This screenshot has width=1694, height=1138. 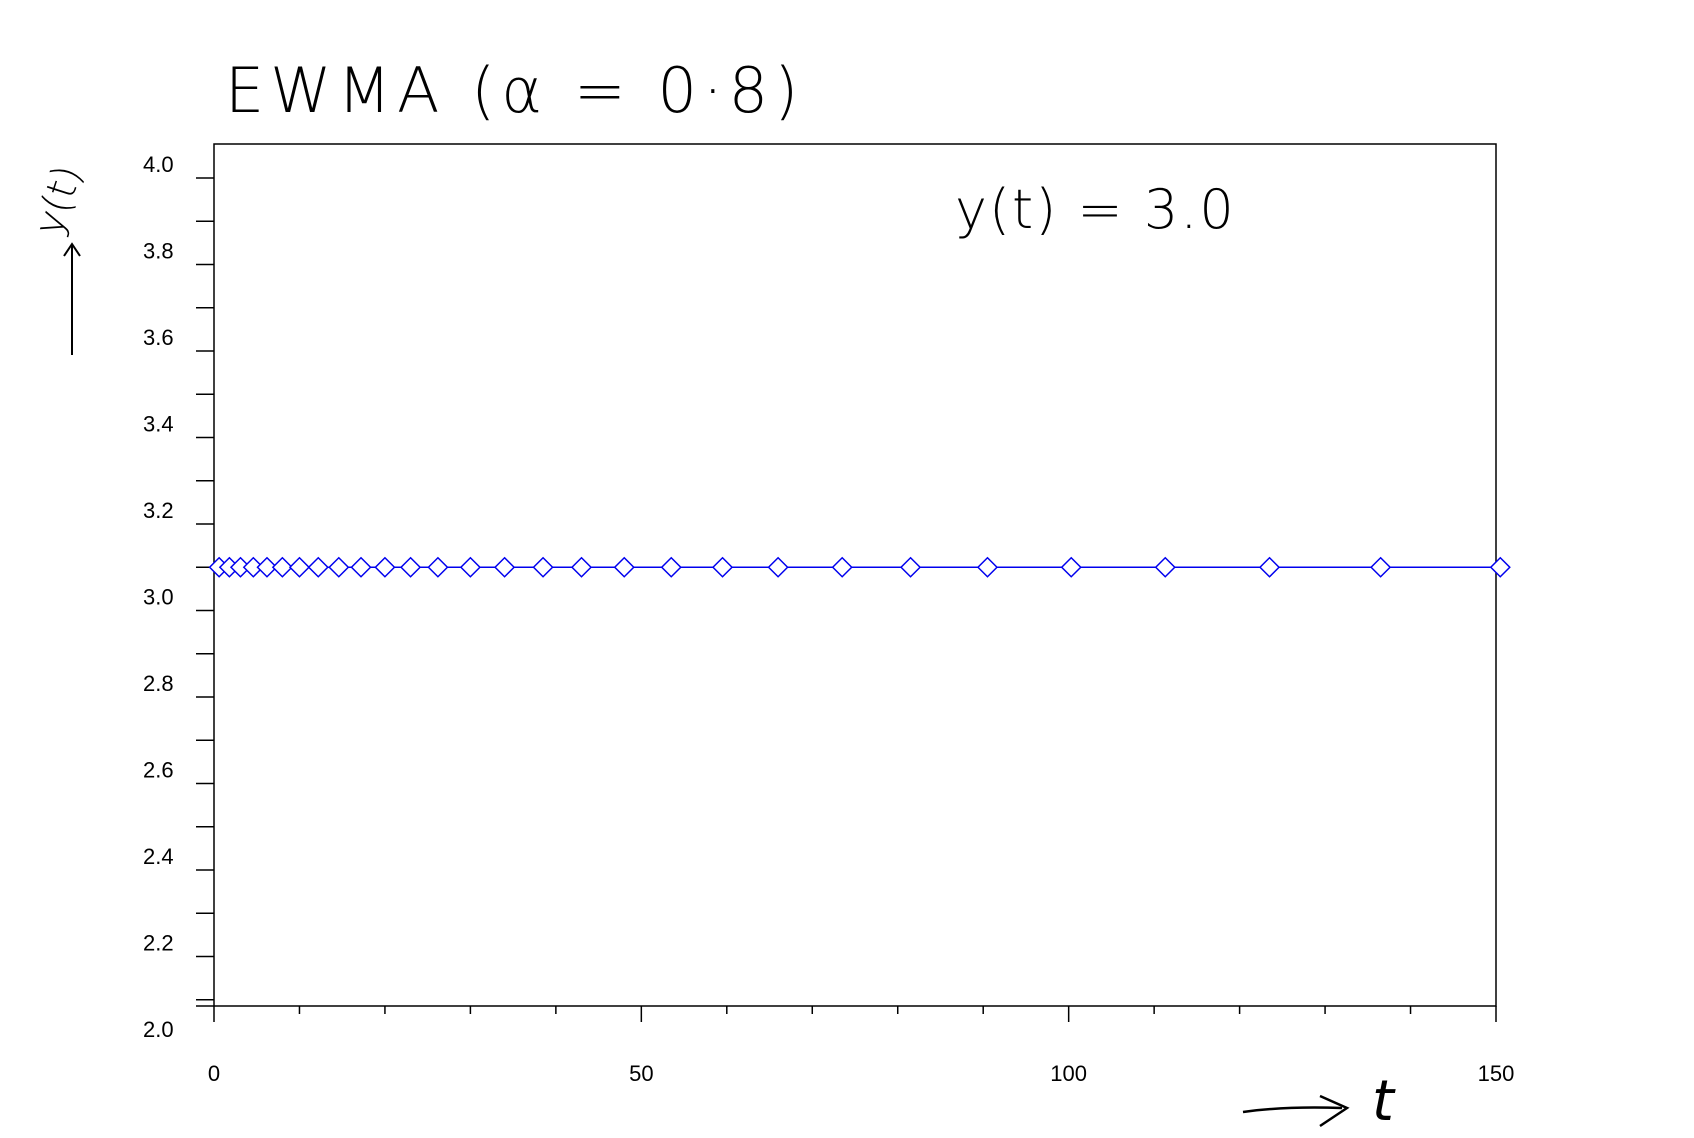 What do you see at coordinates (158, 510) in the screenshot?
I see `y-tick-label: 3.2` at bounding box center [158, 510].